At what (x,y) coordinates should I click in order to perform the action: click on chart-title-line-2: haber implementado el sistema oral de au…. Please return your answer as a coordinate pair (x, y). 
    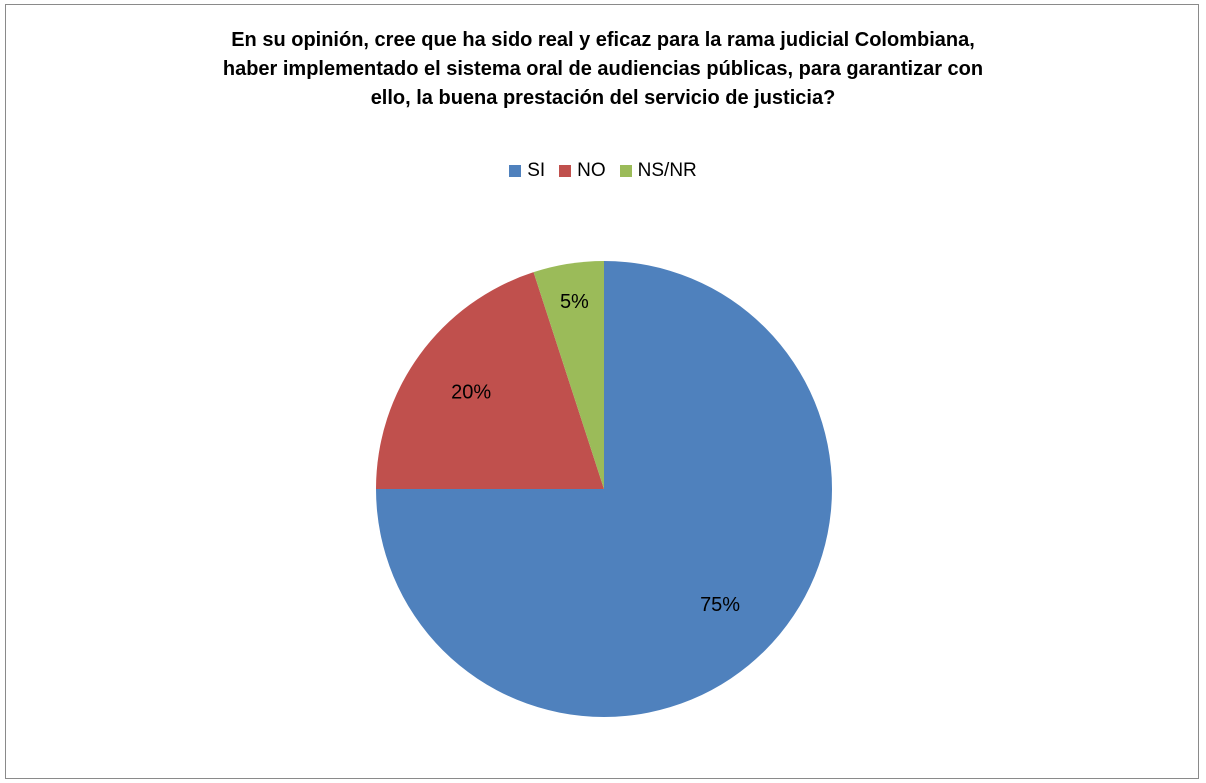
    Looking at the image, I should click on (603, 69).